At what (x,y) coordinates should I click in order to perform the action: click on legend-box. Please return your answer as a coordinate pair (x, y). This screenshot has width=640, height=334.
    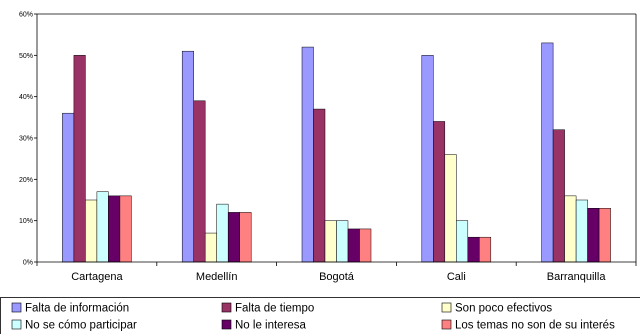
    Looking at the image, I should click on (320, 315).